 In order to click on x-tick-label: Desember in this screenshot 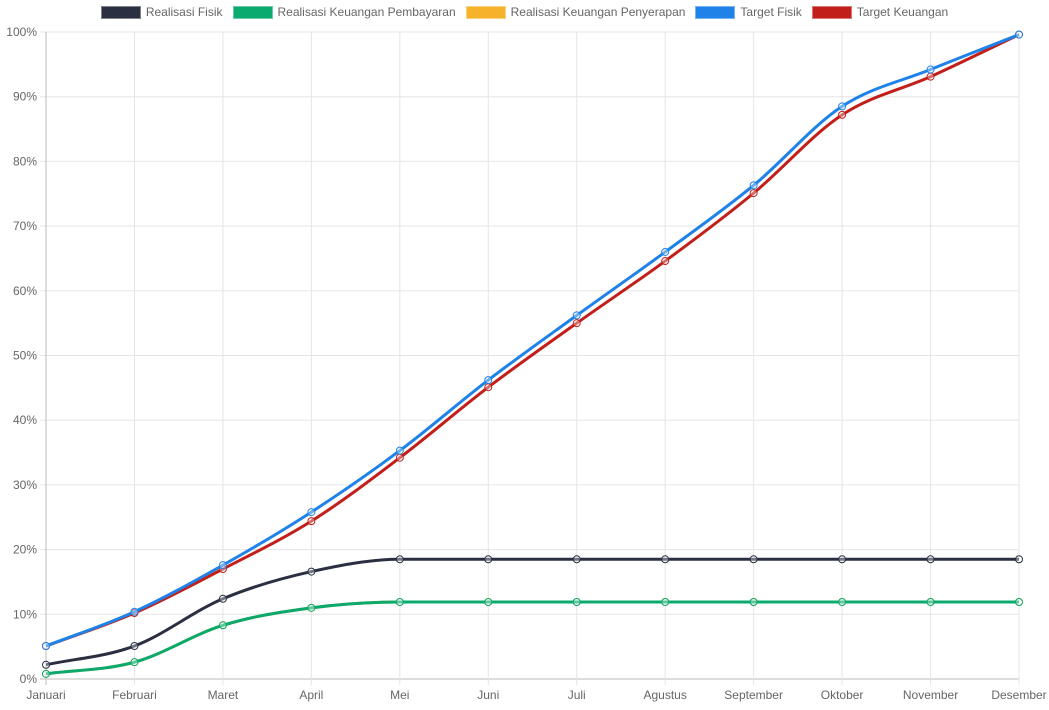, I will do `click(1018, 695)`.